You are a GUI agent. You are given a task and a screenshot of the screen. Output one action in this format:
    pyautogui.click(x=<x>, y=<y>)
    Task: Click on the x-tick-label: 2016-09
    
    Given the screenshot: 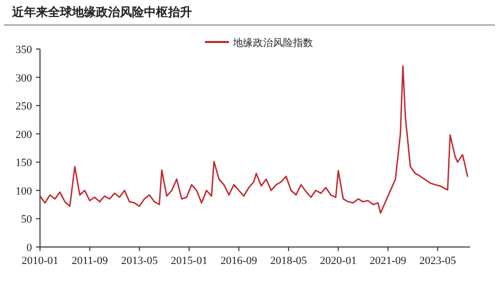 What is the action you would take?
    pyautogui.click(x=239, y=261)
    